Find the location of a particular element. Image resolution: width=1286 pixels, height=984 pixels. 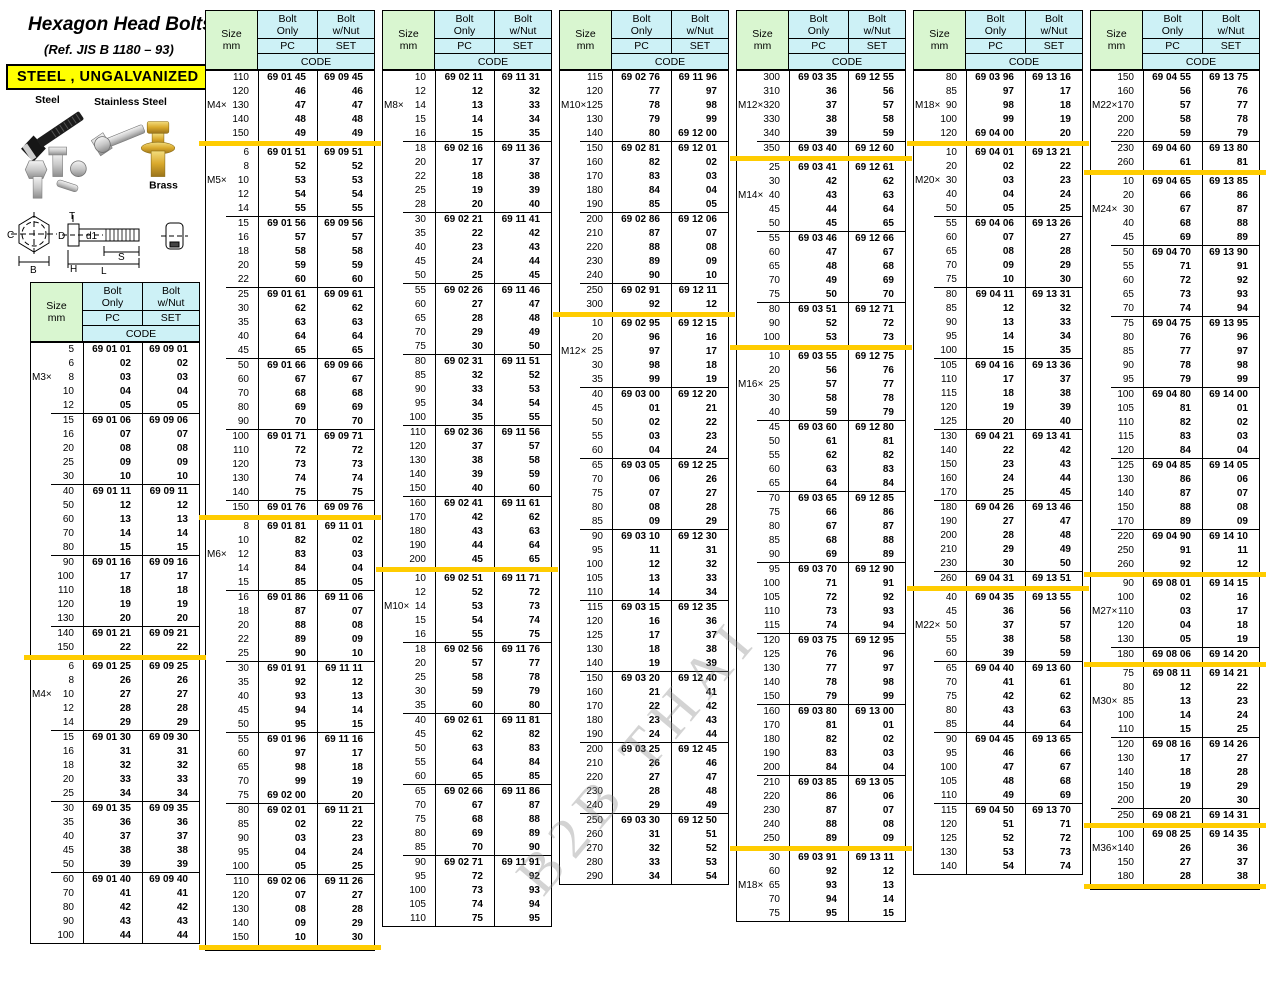

size-cell: 120 is located at coordinates (232, 896).